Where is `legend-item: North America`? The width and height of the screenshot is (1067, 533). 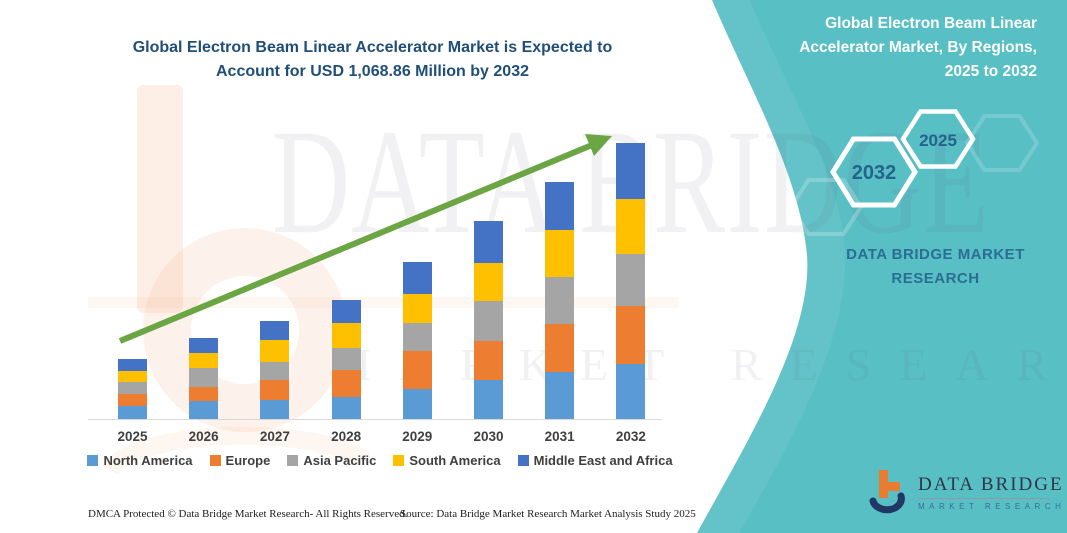
legend-item: North America is located at coordinates (140, 460).